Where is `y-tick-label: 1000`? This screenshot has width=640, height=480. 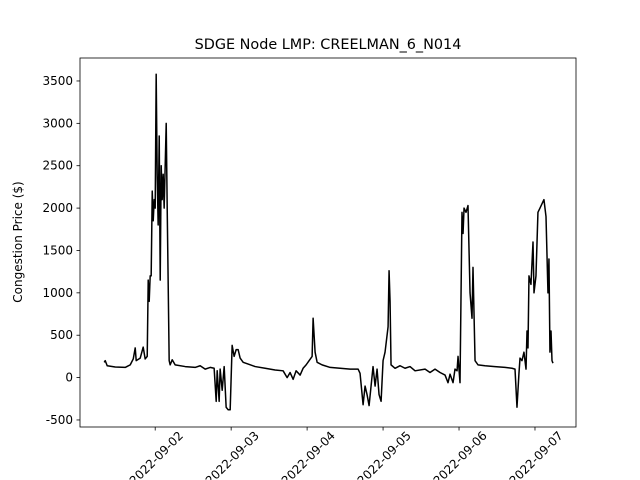
y-tick-label: 1000 is located at coordinates (57, 293).